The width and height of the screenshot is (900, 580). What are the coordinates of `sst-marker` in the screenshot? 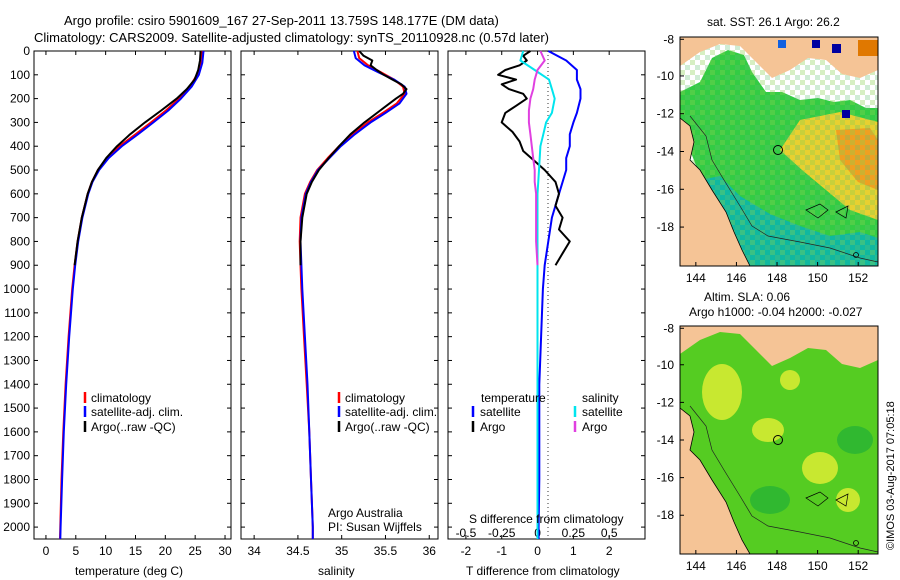 It's located at (856, 255).